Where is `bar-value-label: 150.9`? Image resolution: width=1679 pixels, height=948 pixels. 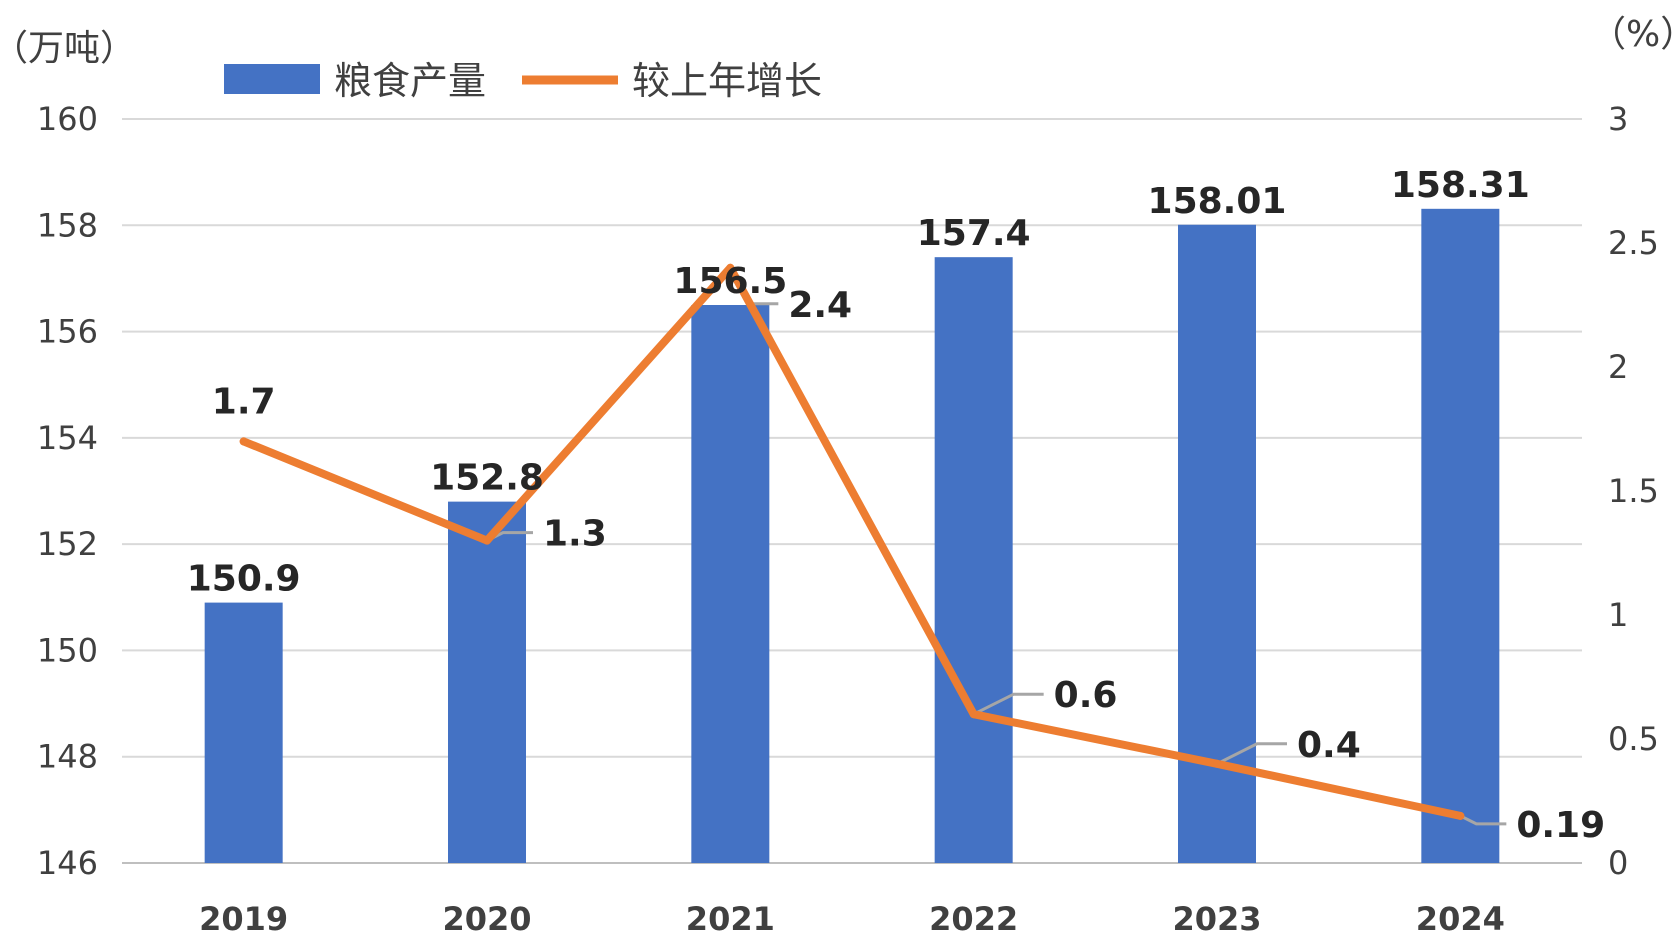
bar-value-label: 150.9 is located at coordinates (244, 579).